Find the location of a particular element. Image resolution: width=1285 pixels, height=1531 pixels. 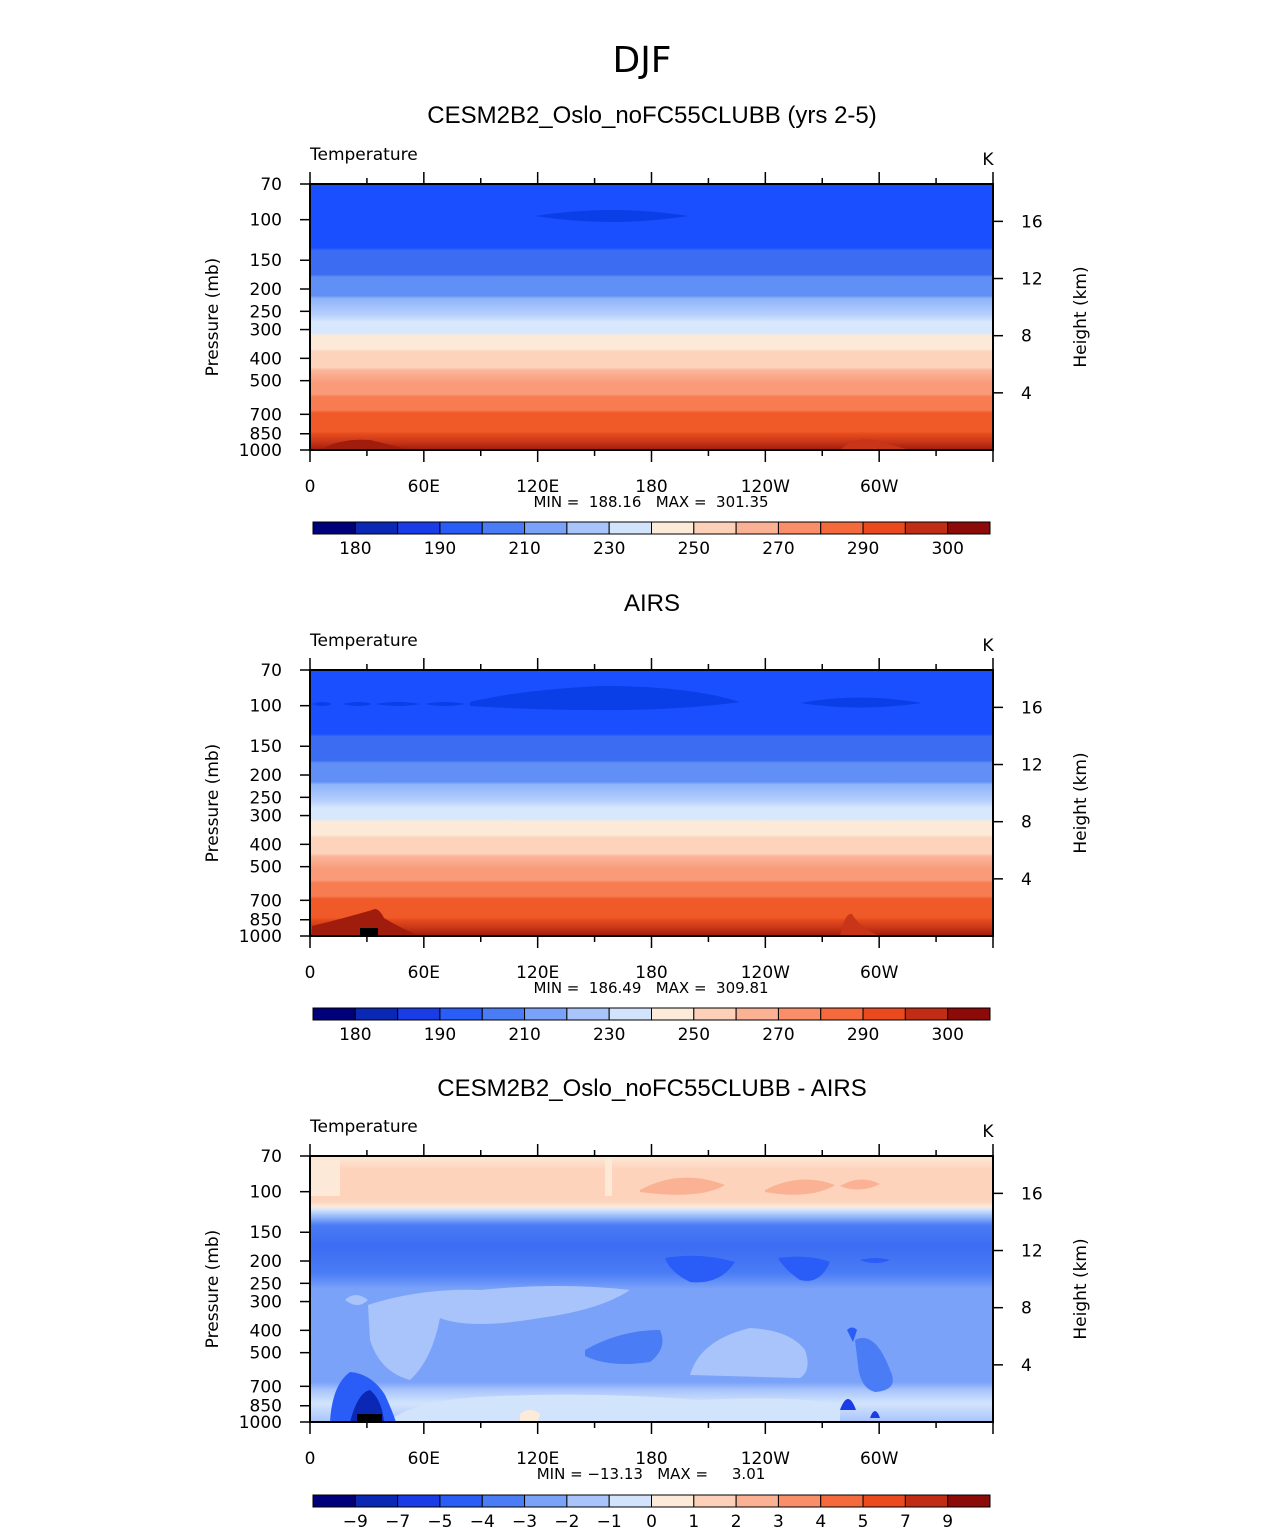

x-tick-label: 60W is located at coordinates (879, 973).